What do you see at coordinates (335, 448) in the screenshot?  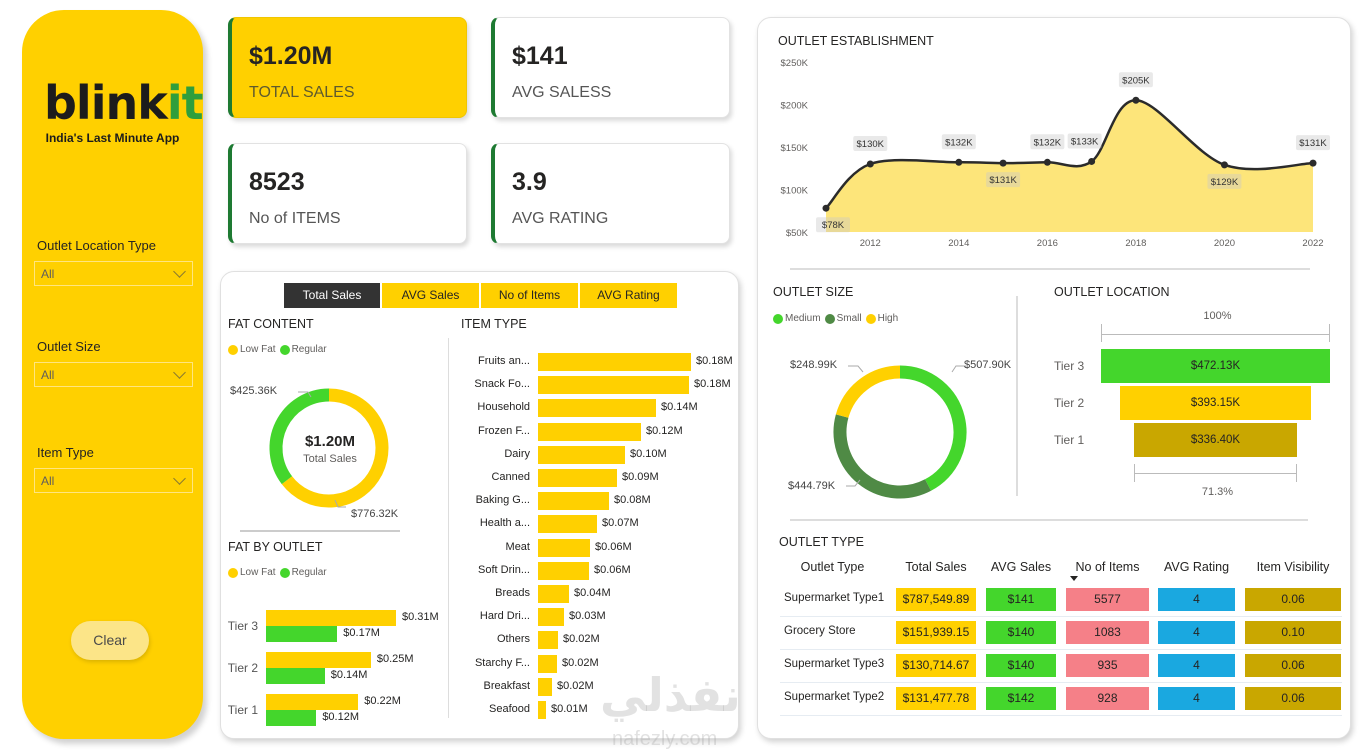 I see `donut-slice-low-fat` at bounding box center [335, 448].